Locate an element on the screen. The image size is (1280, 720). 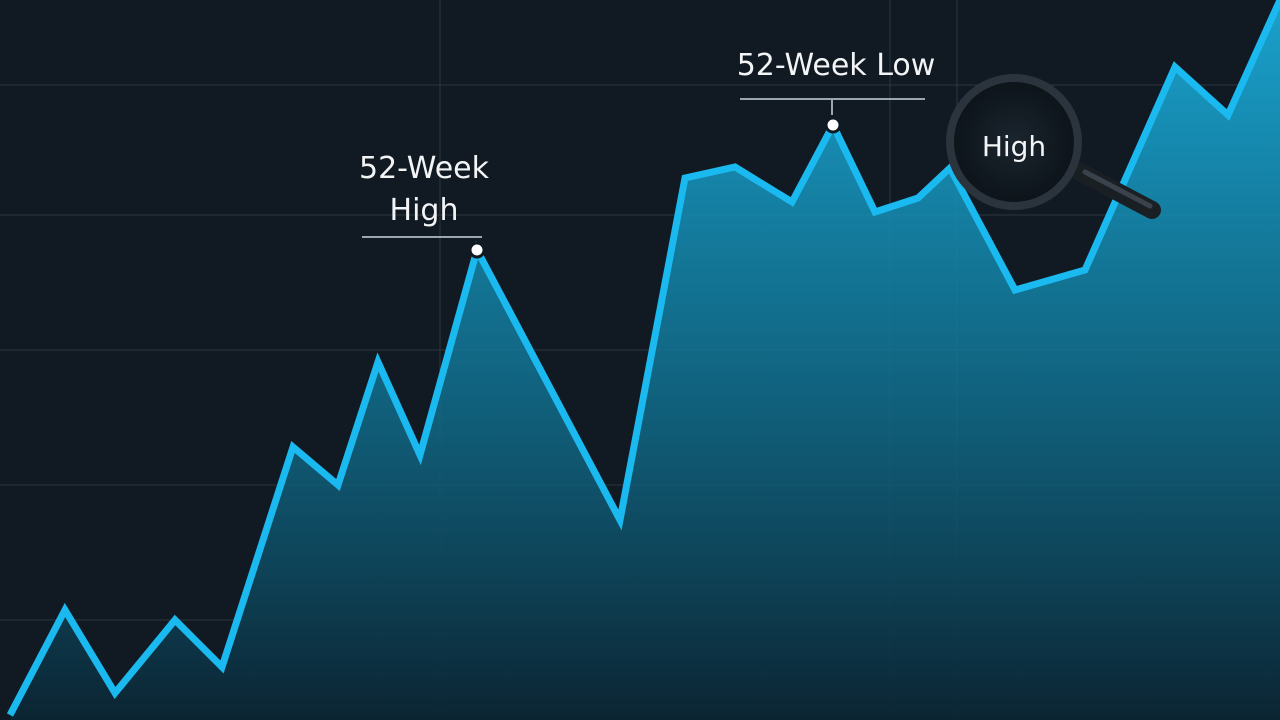
magnifier-lens is located at coordinates (1014, 142).